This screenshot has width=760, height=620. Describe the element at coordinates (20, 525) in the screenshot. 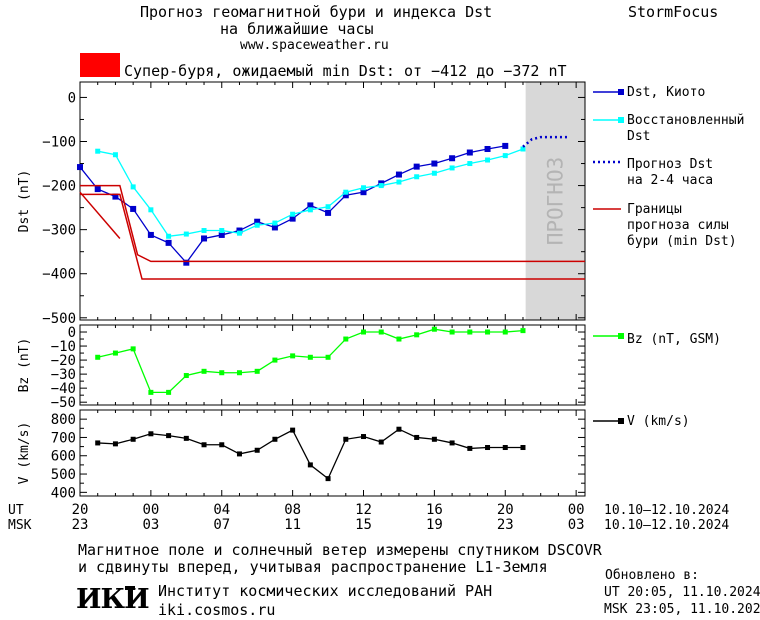

I see `x-axis-label-msk: MSK` at that location.